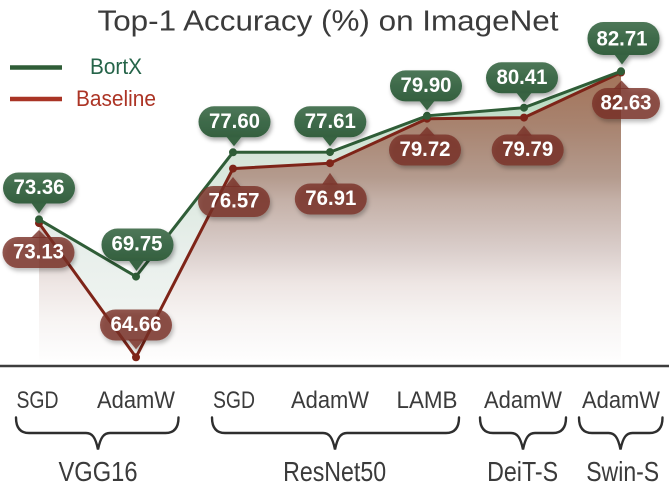  What do you see at coordinates (116, 98) in the screenshot?
I see `svg-text: Baseline` at bounding box center [116, 98].